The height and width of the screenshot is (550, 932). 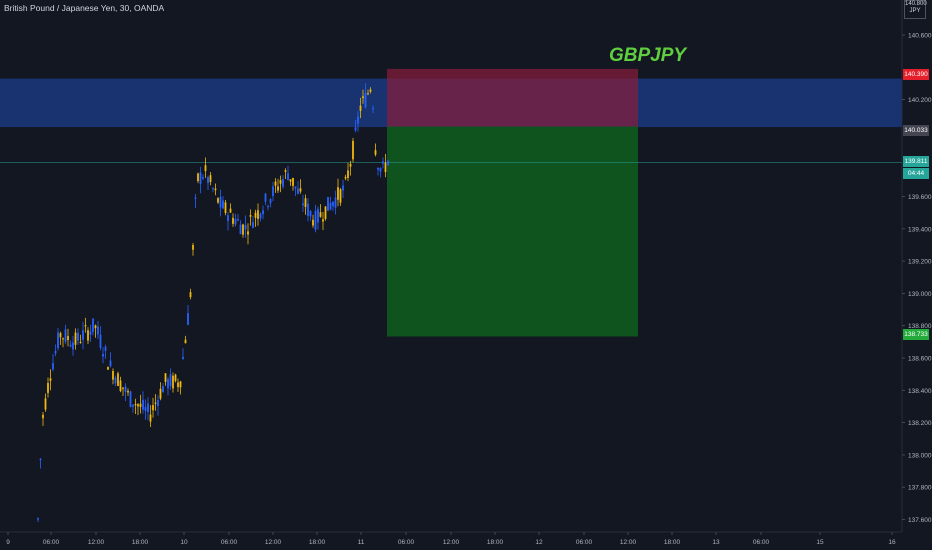 What do you see at coordinates (916, 334) in the screenshot?
I see `take-profit-price-tag: 138.733` at bounding box center [916, 334].